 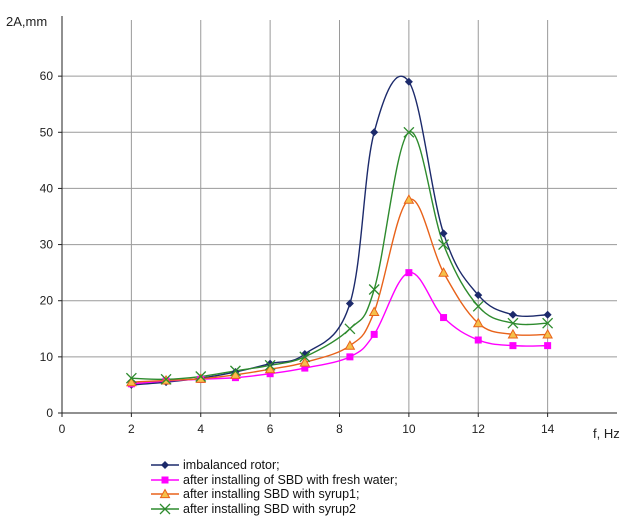 I want to click on legend-swatch-square, so click(x=165, y=480).